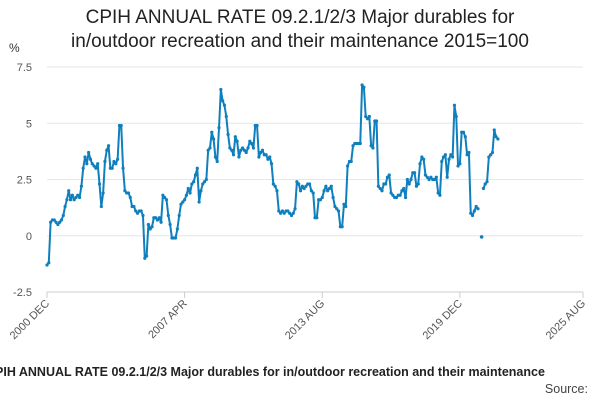  What do you see at coordinates (168, 320) in the screenshot?
I see `x-tick-label: 2007 APR` at bounding box center [168, 320].